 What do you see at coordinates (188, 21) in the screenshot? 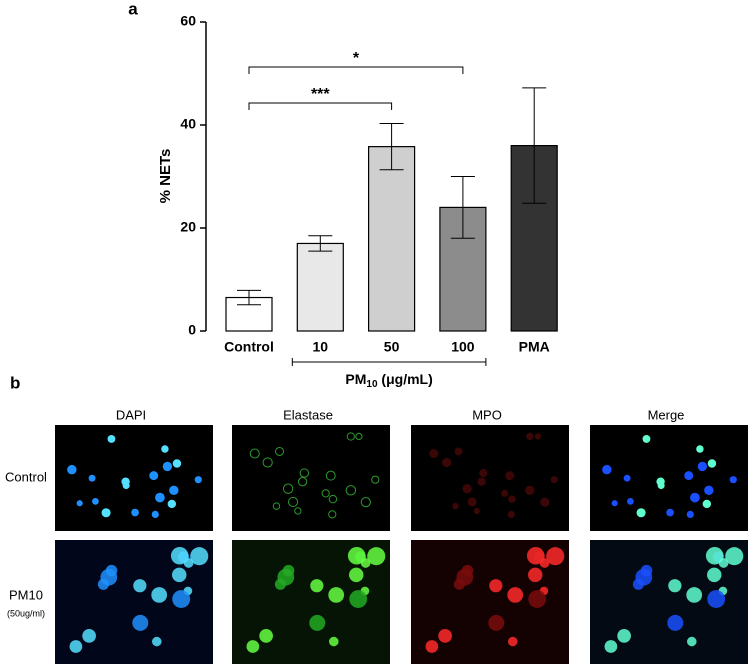
I see `y-tick-label: 60` at bounding box center [188, 21].